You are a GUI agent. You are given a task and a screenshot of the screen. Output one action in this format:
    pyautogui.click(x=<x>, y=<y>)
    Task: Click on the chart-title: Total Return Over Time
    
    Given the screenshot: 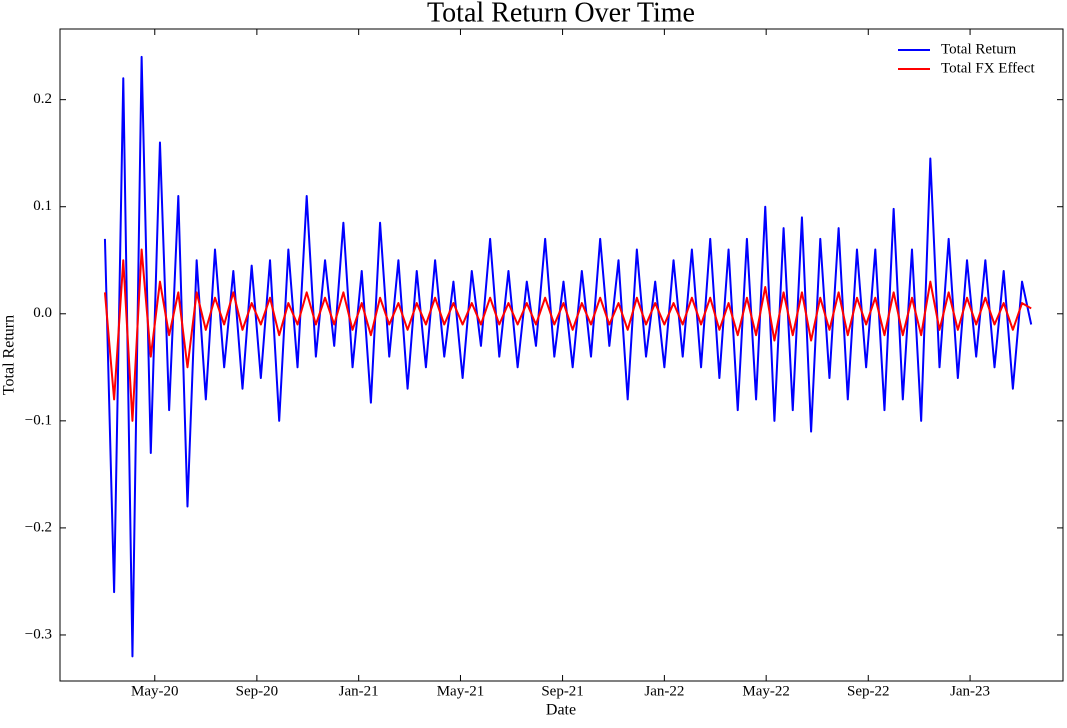 What is the action you would take?
    pyautogui.click(x=561, y=14)
    